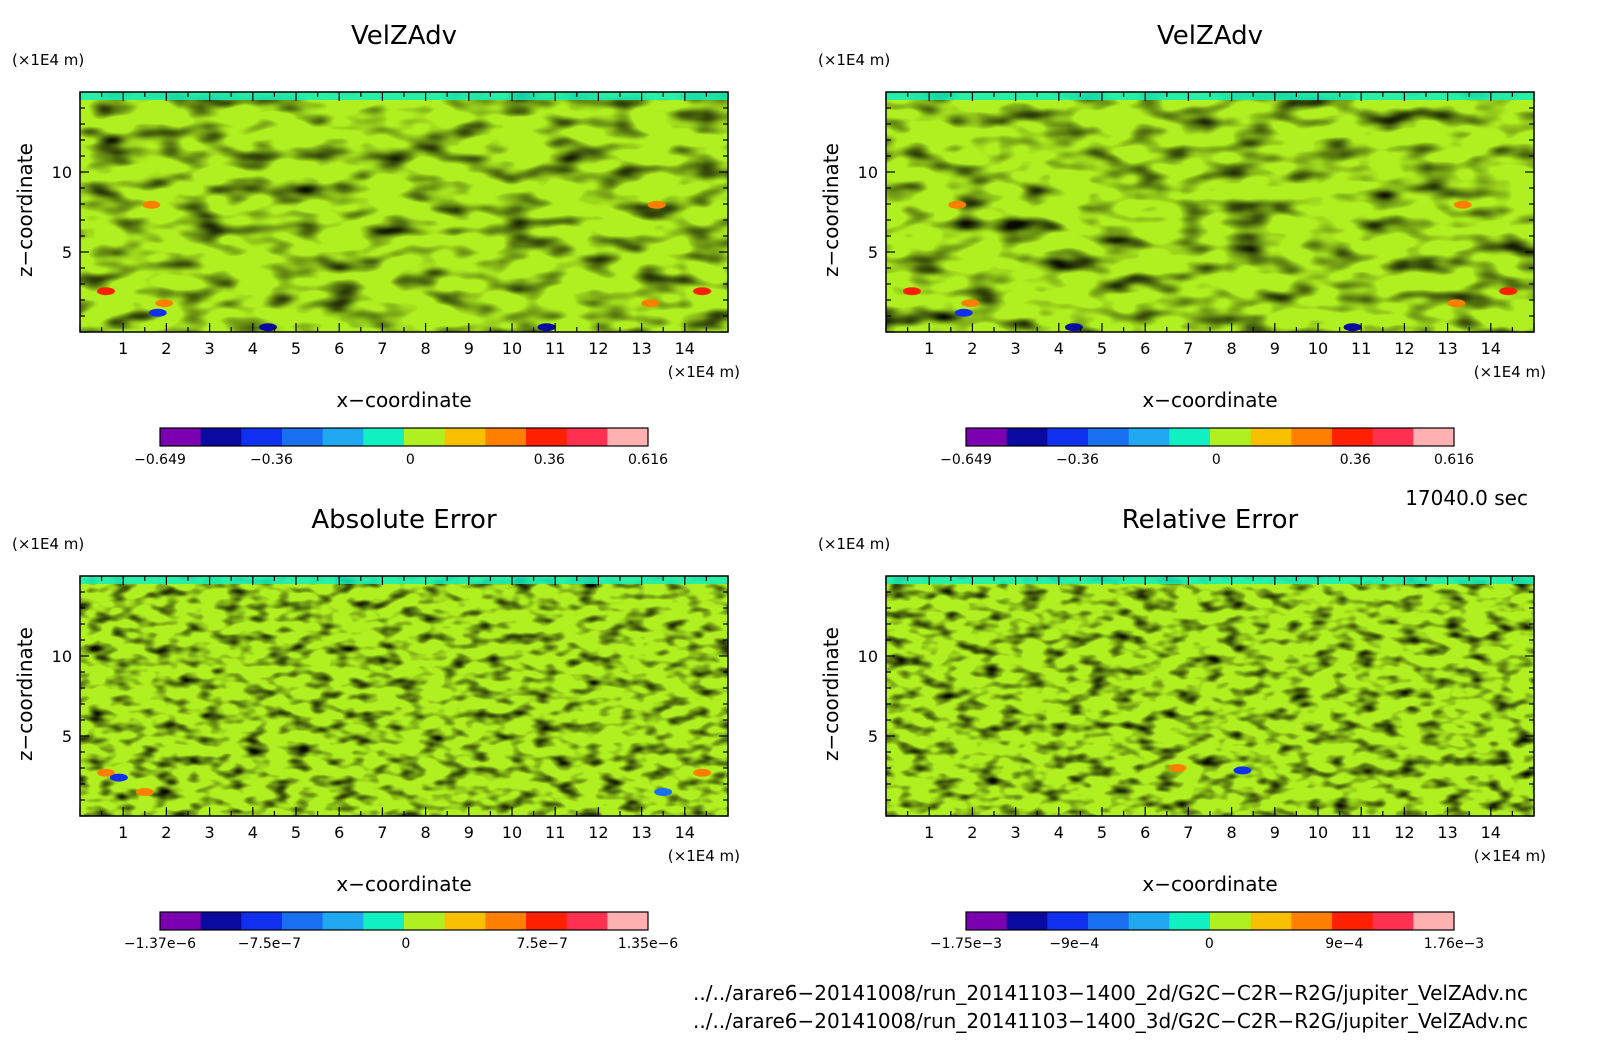 This screenshot has height=1058, width=1604. Describe the element at coordinates (966, 460) in the screenshot. I see `colorbar-label: −0.649` at that location.